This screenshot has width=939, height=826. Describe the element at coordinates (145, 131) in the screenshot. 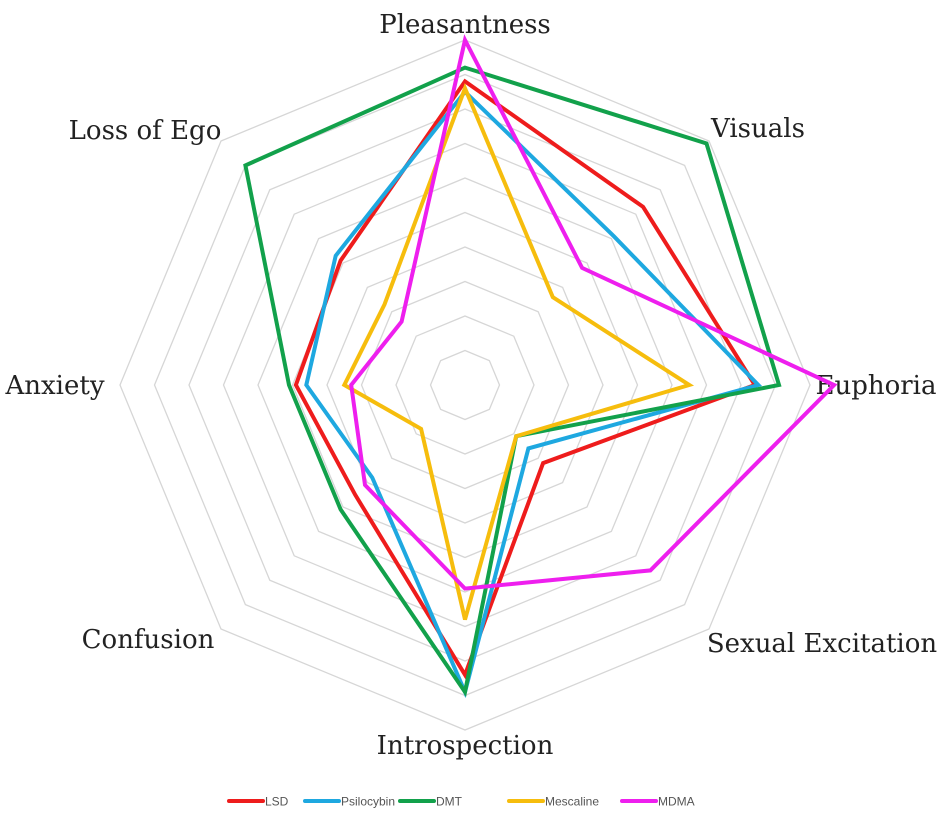

I see `axis-label-loss-of-ego: Loss of Ego` at that location.